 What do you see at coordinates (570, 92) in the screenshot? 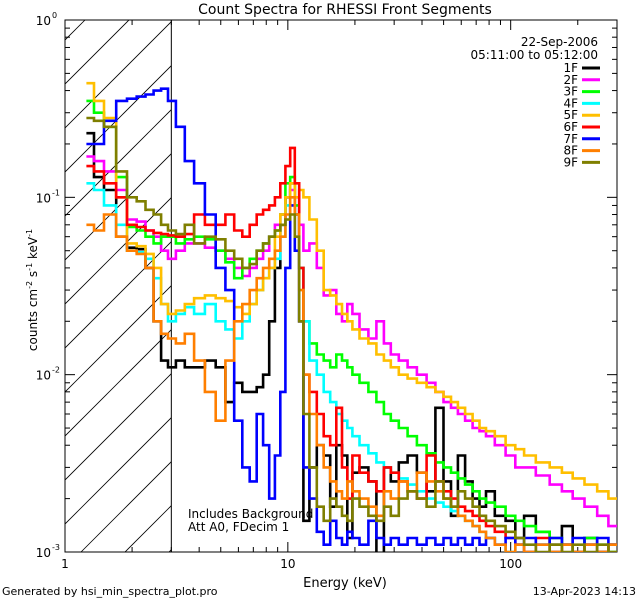
I see `legend-label-3F: 3F` at bounding box center [570, 92].